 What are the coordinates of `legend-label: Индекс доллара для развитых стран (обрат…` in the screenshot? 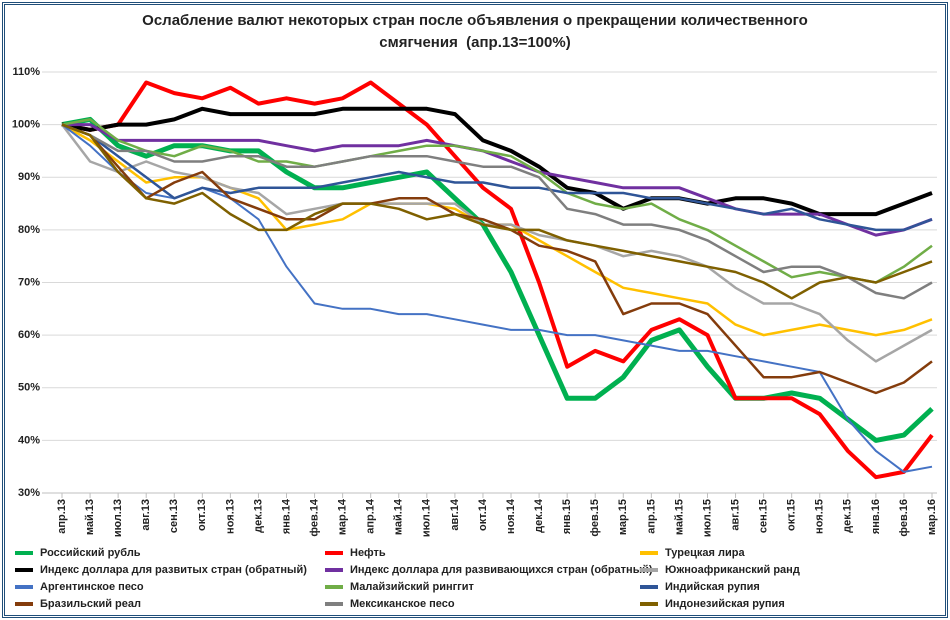 It's located at (173, 570).